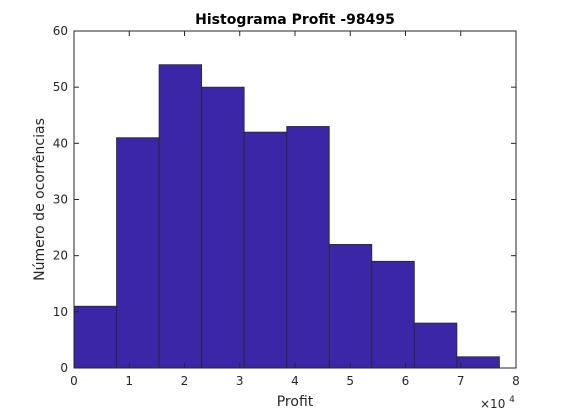  Describe the element at coordinates (295, 402) in the screenshot. I see `x-axis-label: Profit` at that location.